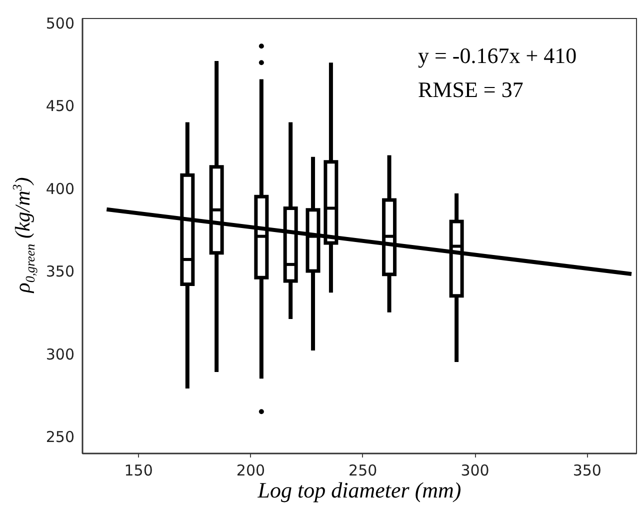 Image resolution: width=638 pixels, height=505 pixels. I want to click on x-tick-label: 150, so click(138, 471).